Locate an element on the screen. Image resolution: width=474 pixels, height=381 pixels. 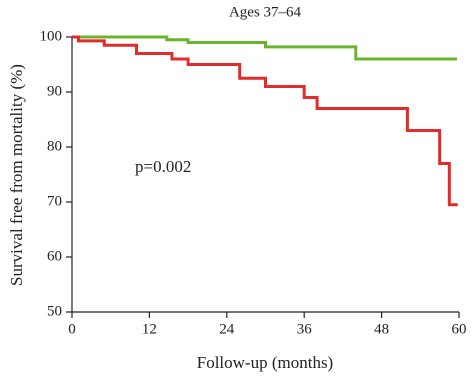
survival-line is located at coordinates (265, 48).